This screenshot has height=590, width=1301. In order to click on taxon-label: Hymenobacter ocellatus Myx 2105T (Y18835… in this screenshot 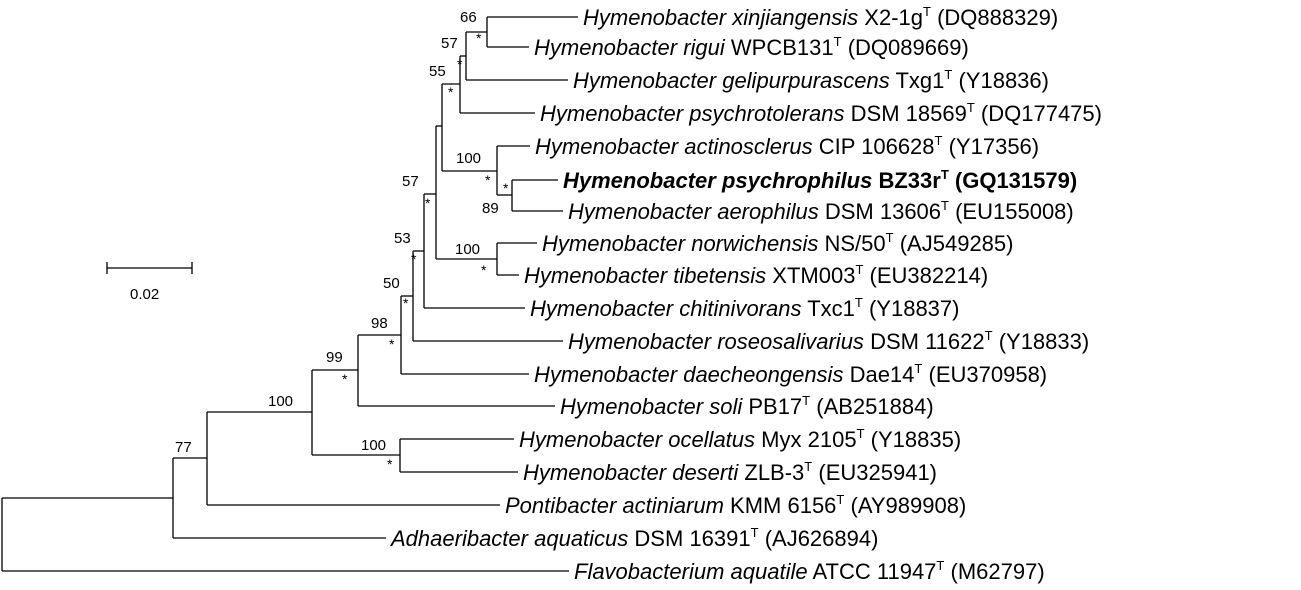, I will do `click(740, 439)`.